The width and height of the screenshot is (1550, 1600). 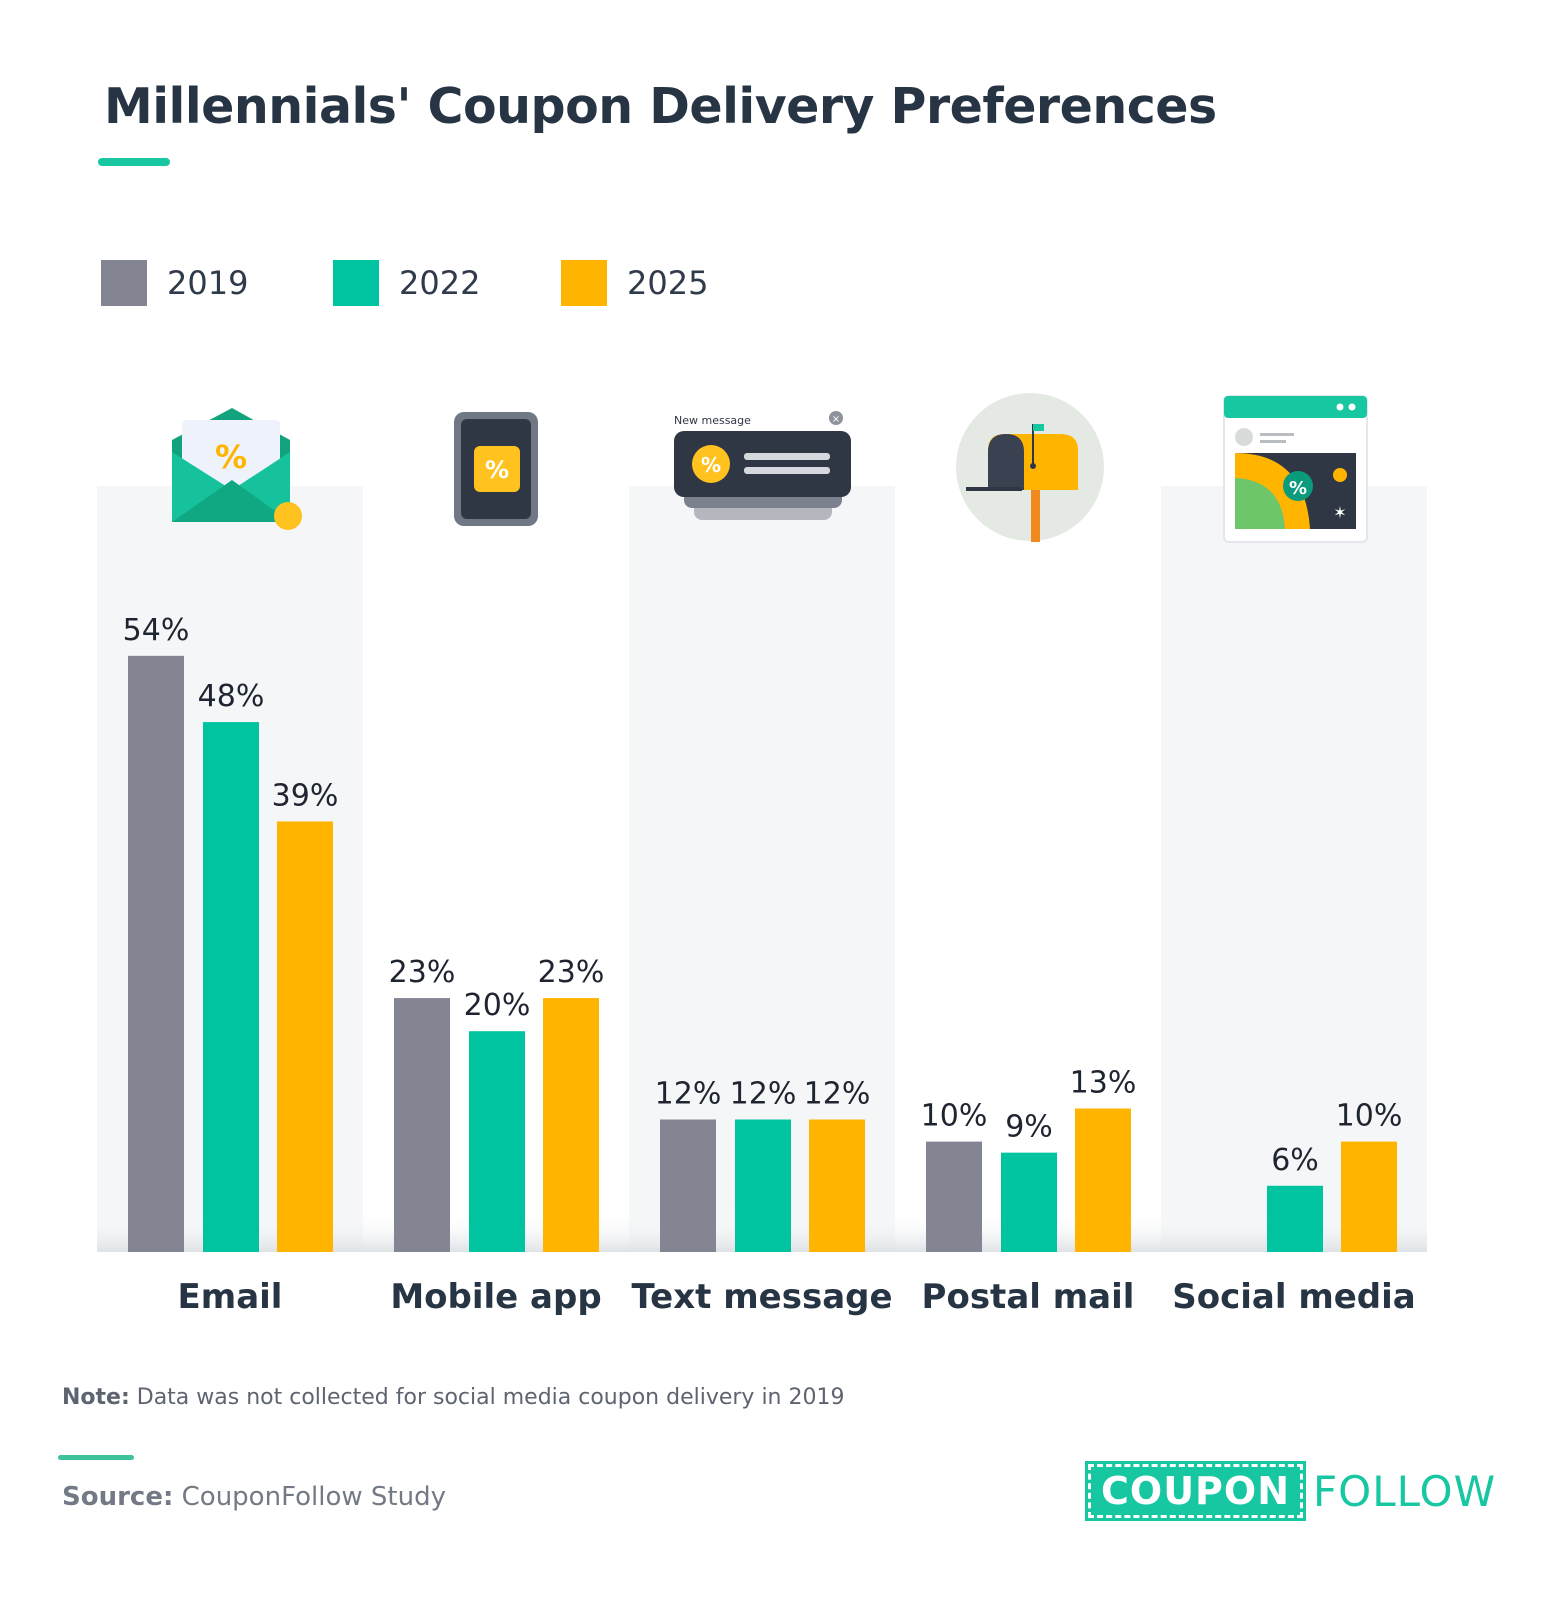 I want to click on bar-email-2025, so click(x=305, y=1036).